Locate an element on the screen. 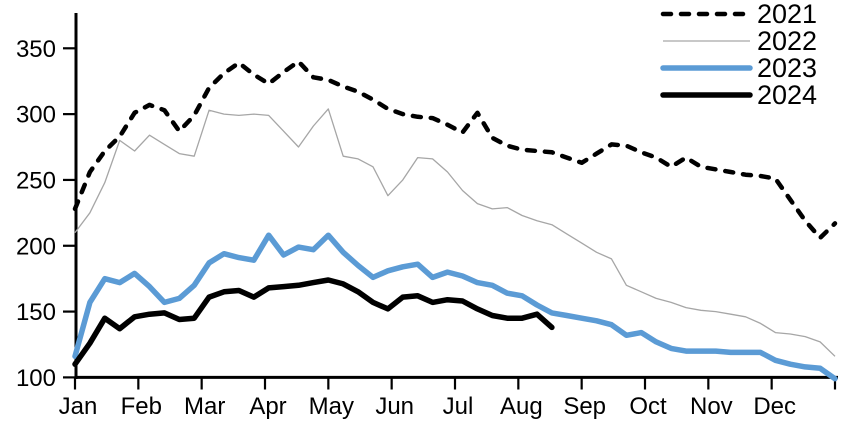  y-tick-label: 100 is located at coordinates (36, 378).